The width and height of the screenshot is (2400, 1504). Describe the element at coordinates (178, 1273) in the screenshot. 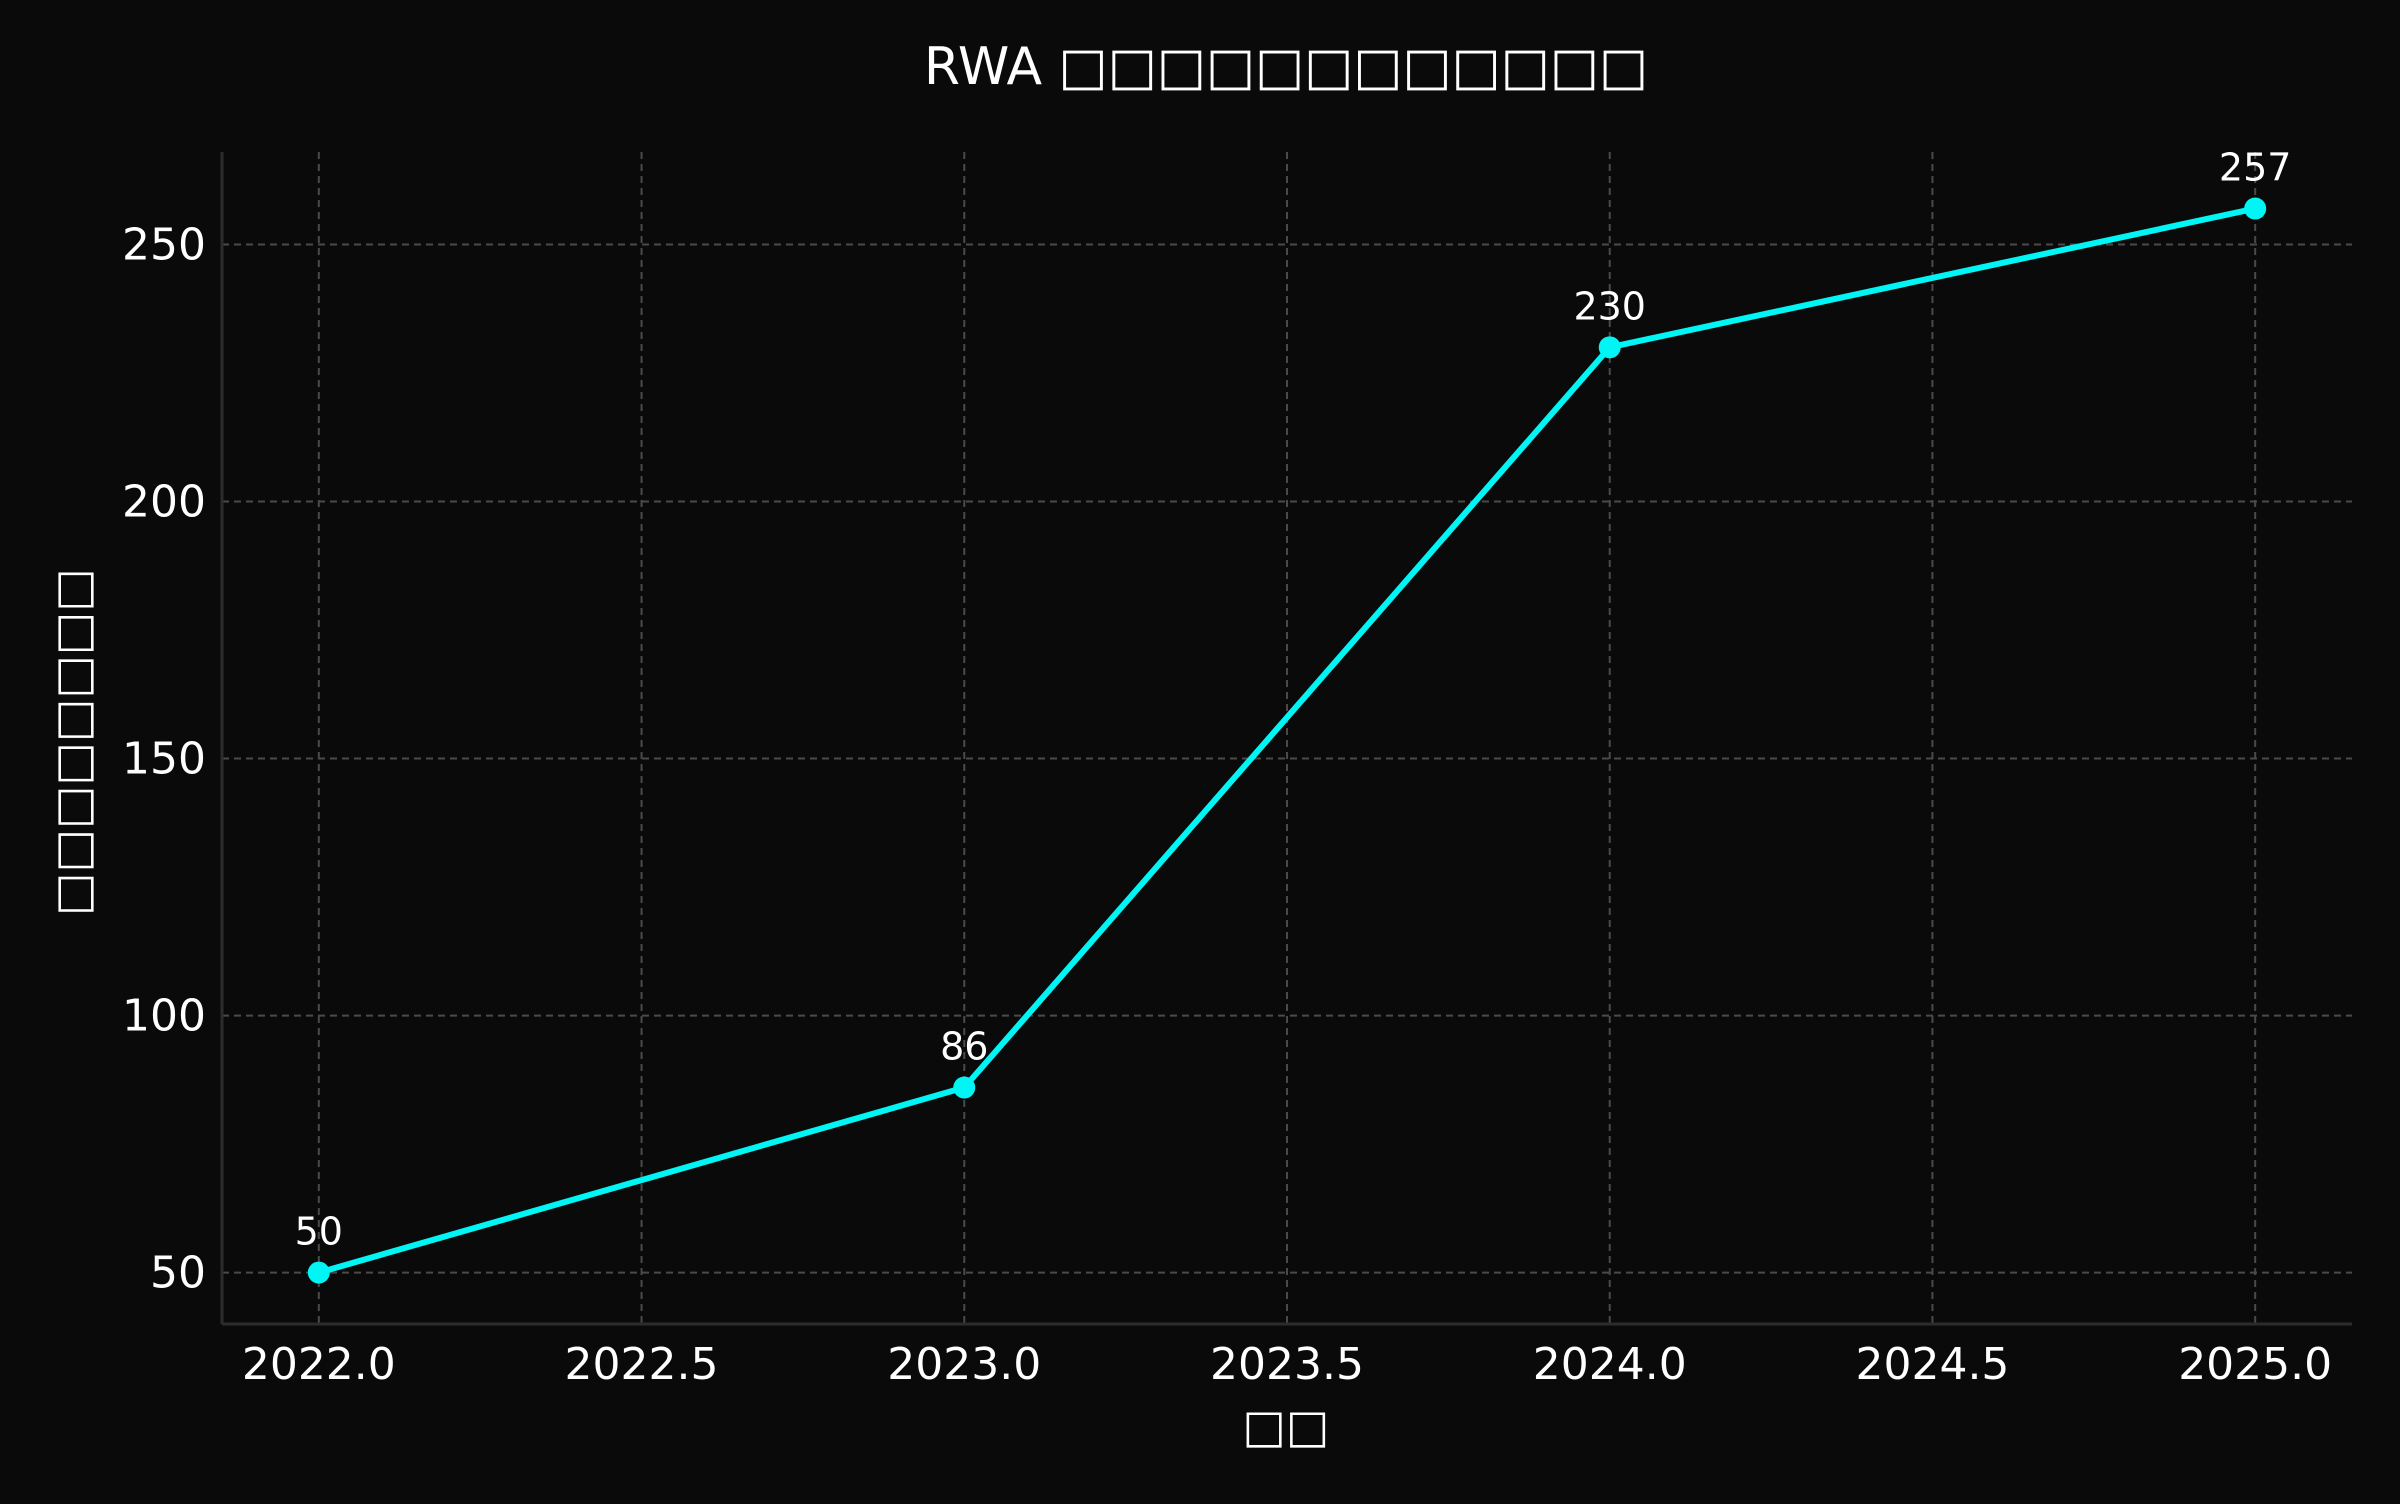

I see `y-tick-label: 50` at that location.